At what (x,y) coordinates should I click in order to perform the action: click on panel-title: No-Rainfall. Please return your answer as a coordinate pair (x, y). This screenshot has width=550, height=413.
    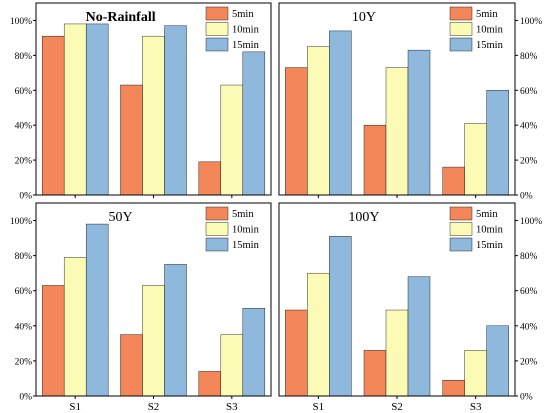
    Looking at the image, I should click on (121, 17).